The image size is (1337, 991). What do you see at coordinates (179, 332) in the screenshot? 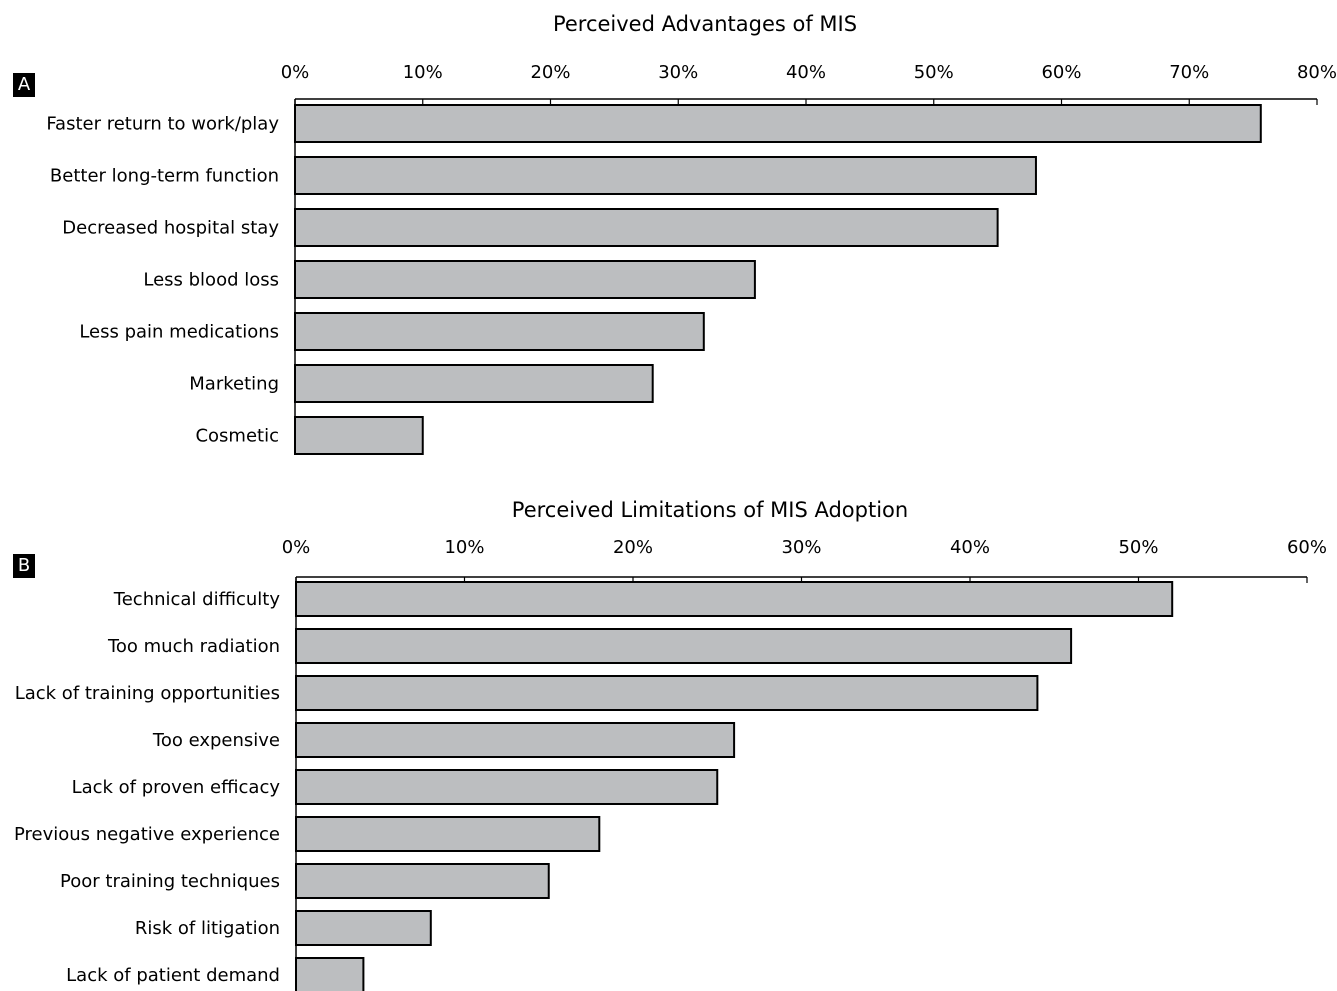
I see `category-label-a: Less pain medications` at bounding box center [179, 332].